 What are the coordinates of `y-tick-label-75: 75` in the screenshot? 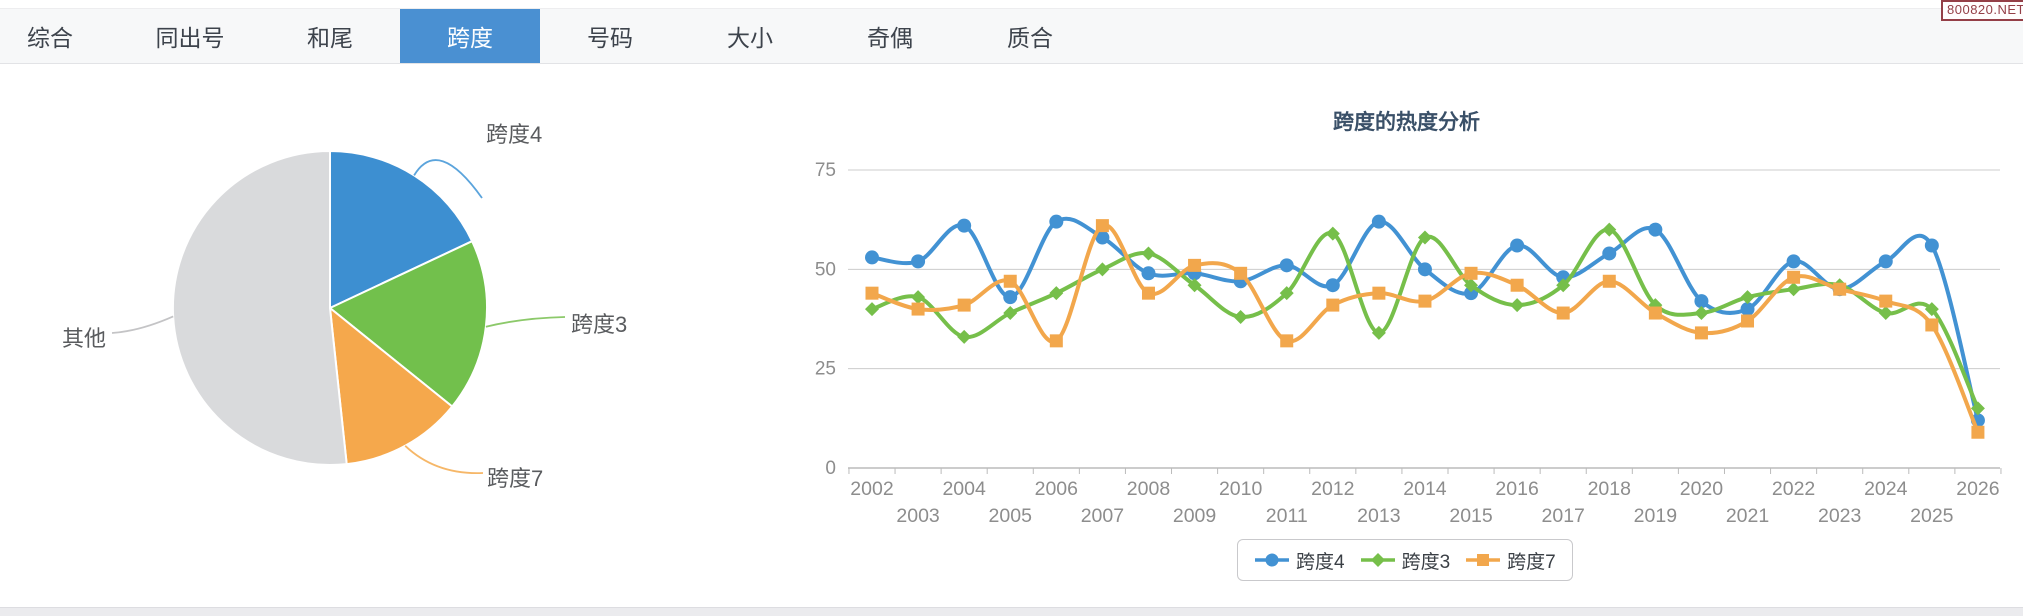 It's located at (825, 170).